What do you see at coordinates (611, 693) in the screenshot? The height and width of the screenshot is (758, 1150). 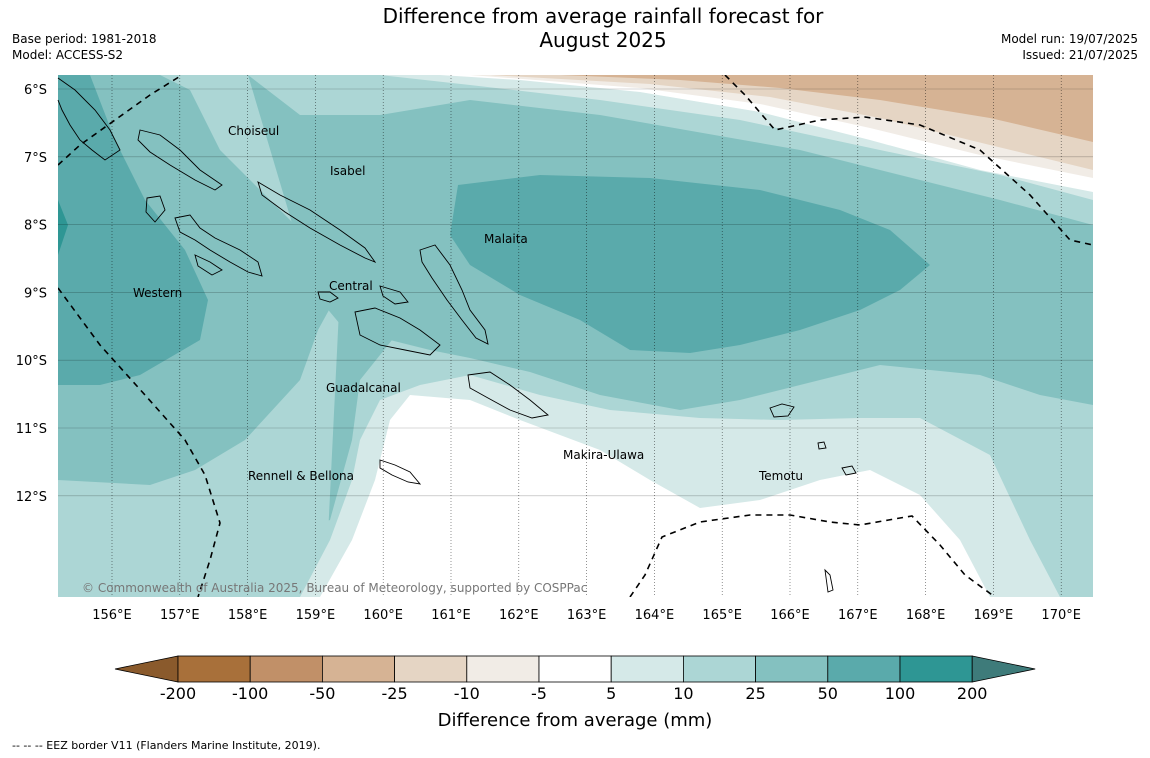 I see `colorbar-label: 5` at bounding box center [611, 693].